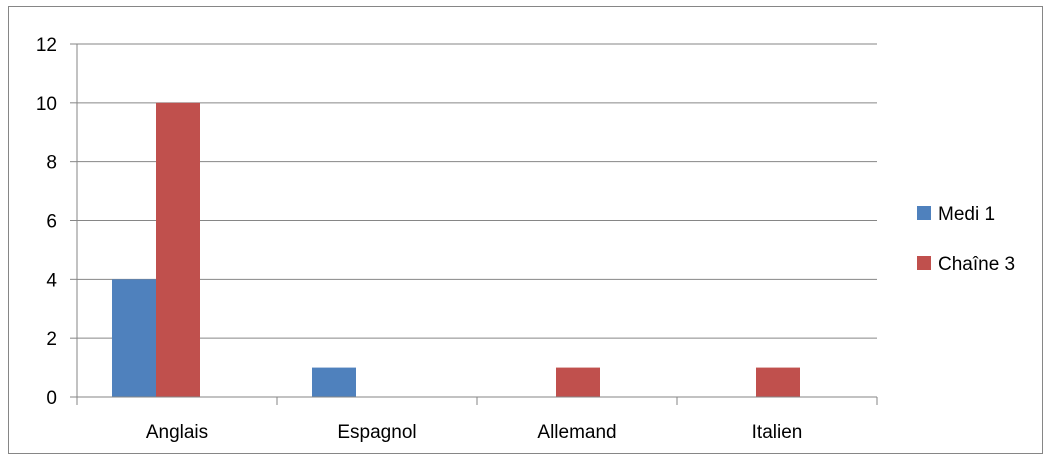  I want to click on x-tick-label: Anglais, so click(177, 432).